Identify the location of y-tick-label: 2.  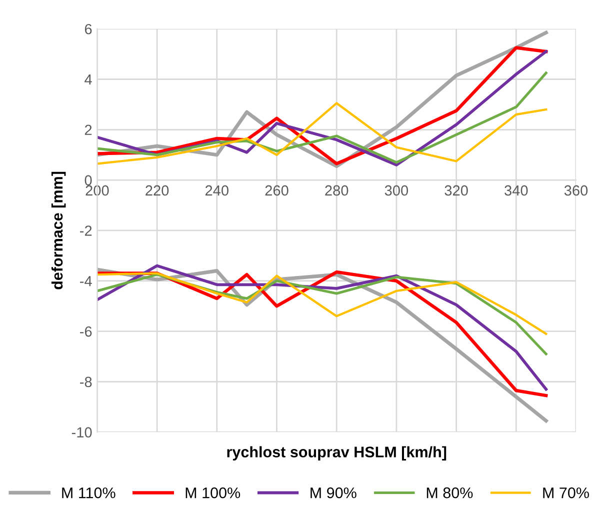
(88, 129).